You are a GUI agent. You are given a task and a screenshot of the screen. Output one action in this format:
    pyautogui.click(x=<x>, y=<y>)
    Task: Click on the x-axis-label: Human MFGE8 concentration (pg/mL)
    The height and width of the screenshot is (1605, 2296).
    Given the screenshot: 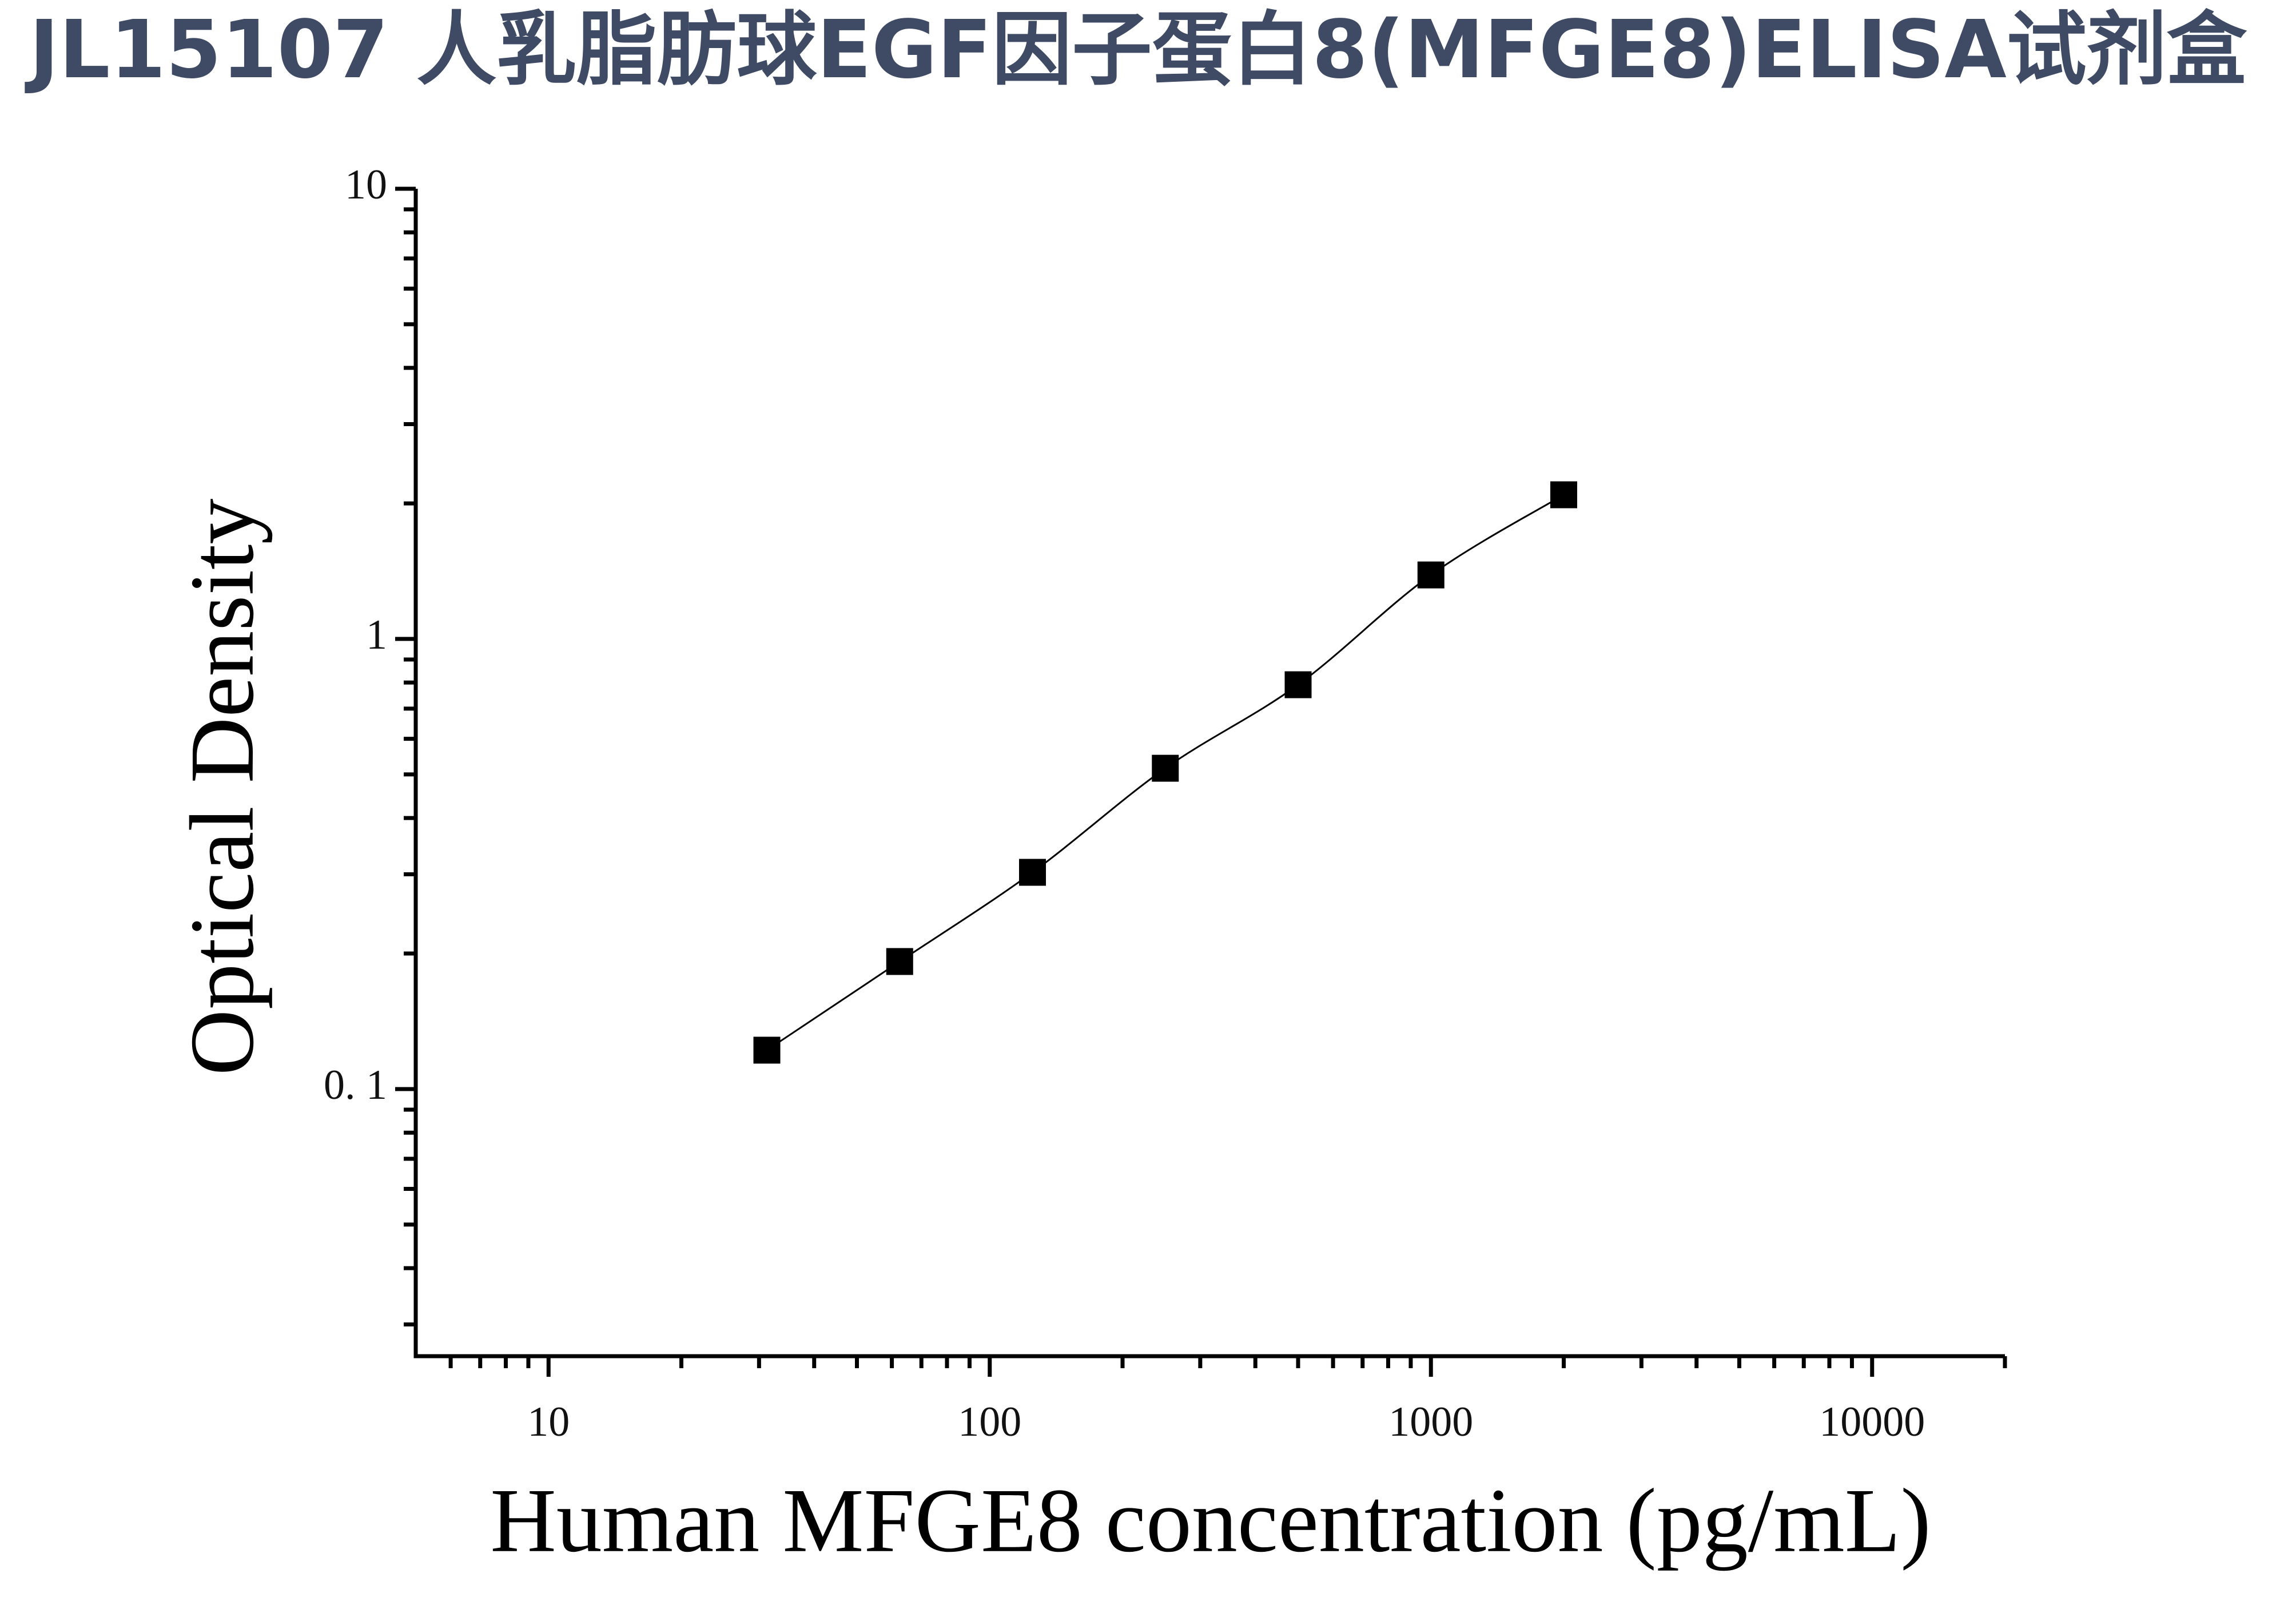 What is the action you would take?
    pyautogui.click(x=1210, y=1520)
    